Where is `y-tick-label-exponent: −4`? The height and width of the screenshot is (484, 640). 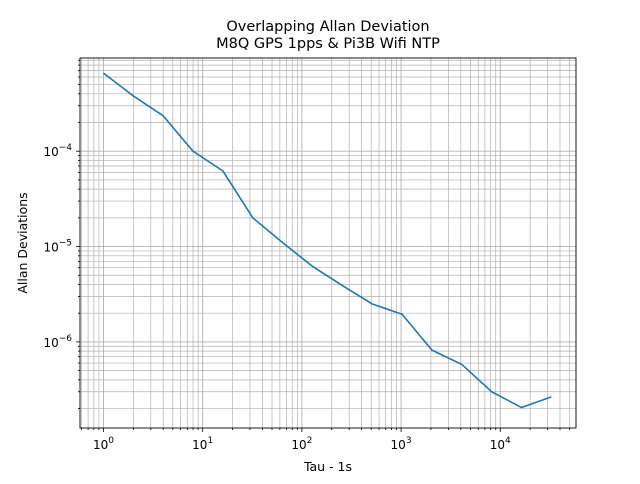
y-tick-label-exponent: −4 is located at coordinates (66, 148).